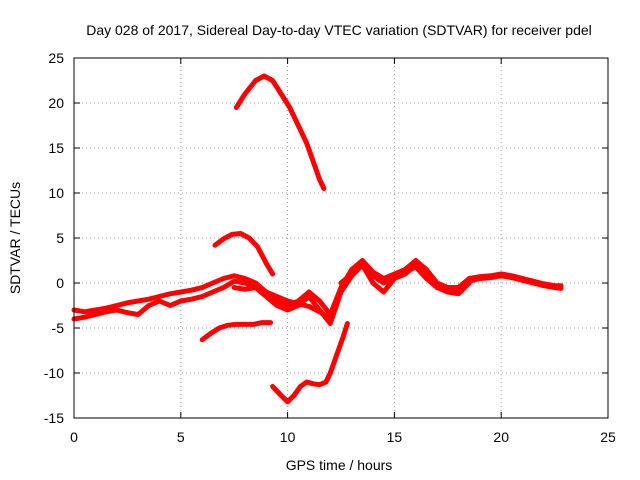 The width and height of the screenshot is (640, 480). What do you see at coordinates (56, 193) in the screenshot?
I see `y-tick-label: 10` at bounding box center [56, 193].